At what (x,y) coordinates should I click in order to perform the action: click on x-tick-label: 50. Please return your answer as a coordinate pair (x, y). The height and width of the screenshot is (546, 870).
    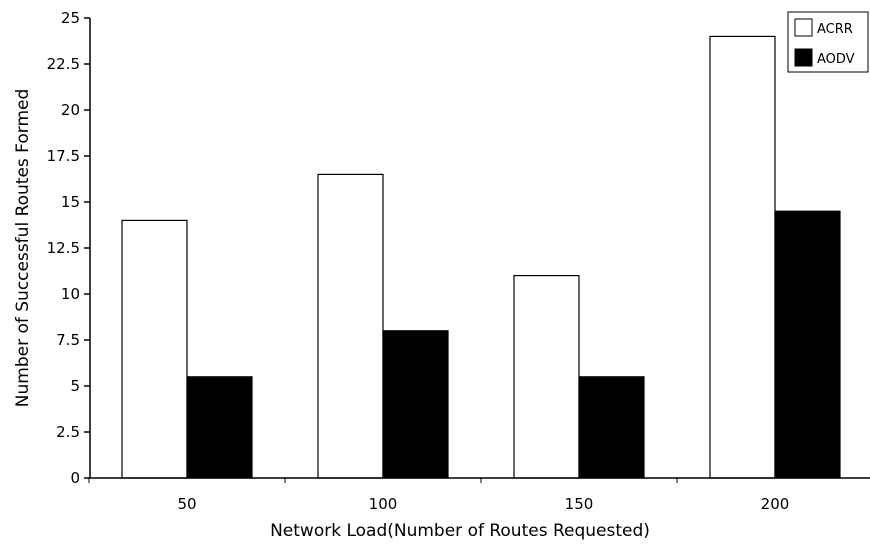
    Looking at the image, I should click on (186, 504).